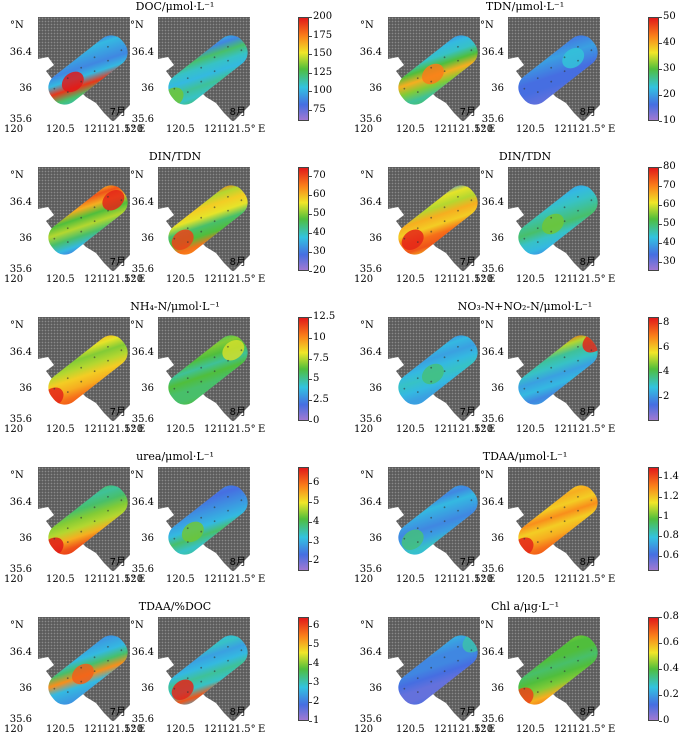 The height and width of the screenshot is (748, 700). I want to click on chart-title: TDN/μmol·L⁻¹, so click(525, 6).